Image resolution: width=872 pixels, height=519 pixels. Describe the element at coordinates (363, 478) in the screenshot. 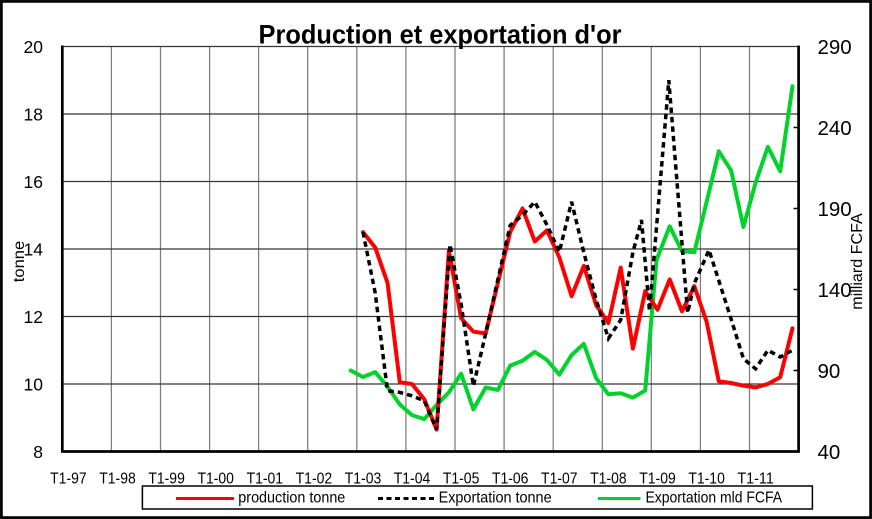

I see `svg-text: T1-03` at that location.